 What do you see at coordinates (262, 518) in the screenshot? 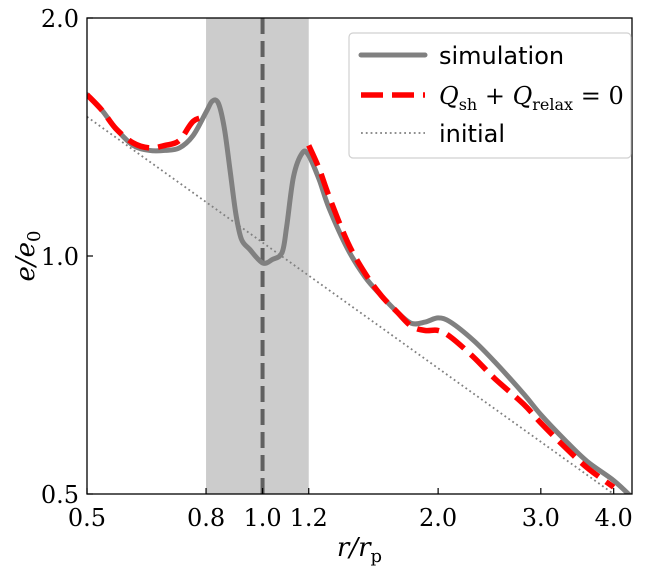
I see `x-tick-label: 1.0` at bounding box center [262, 518].